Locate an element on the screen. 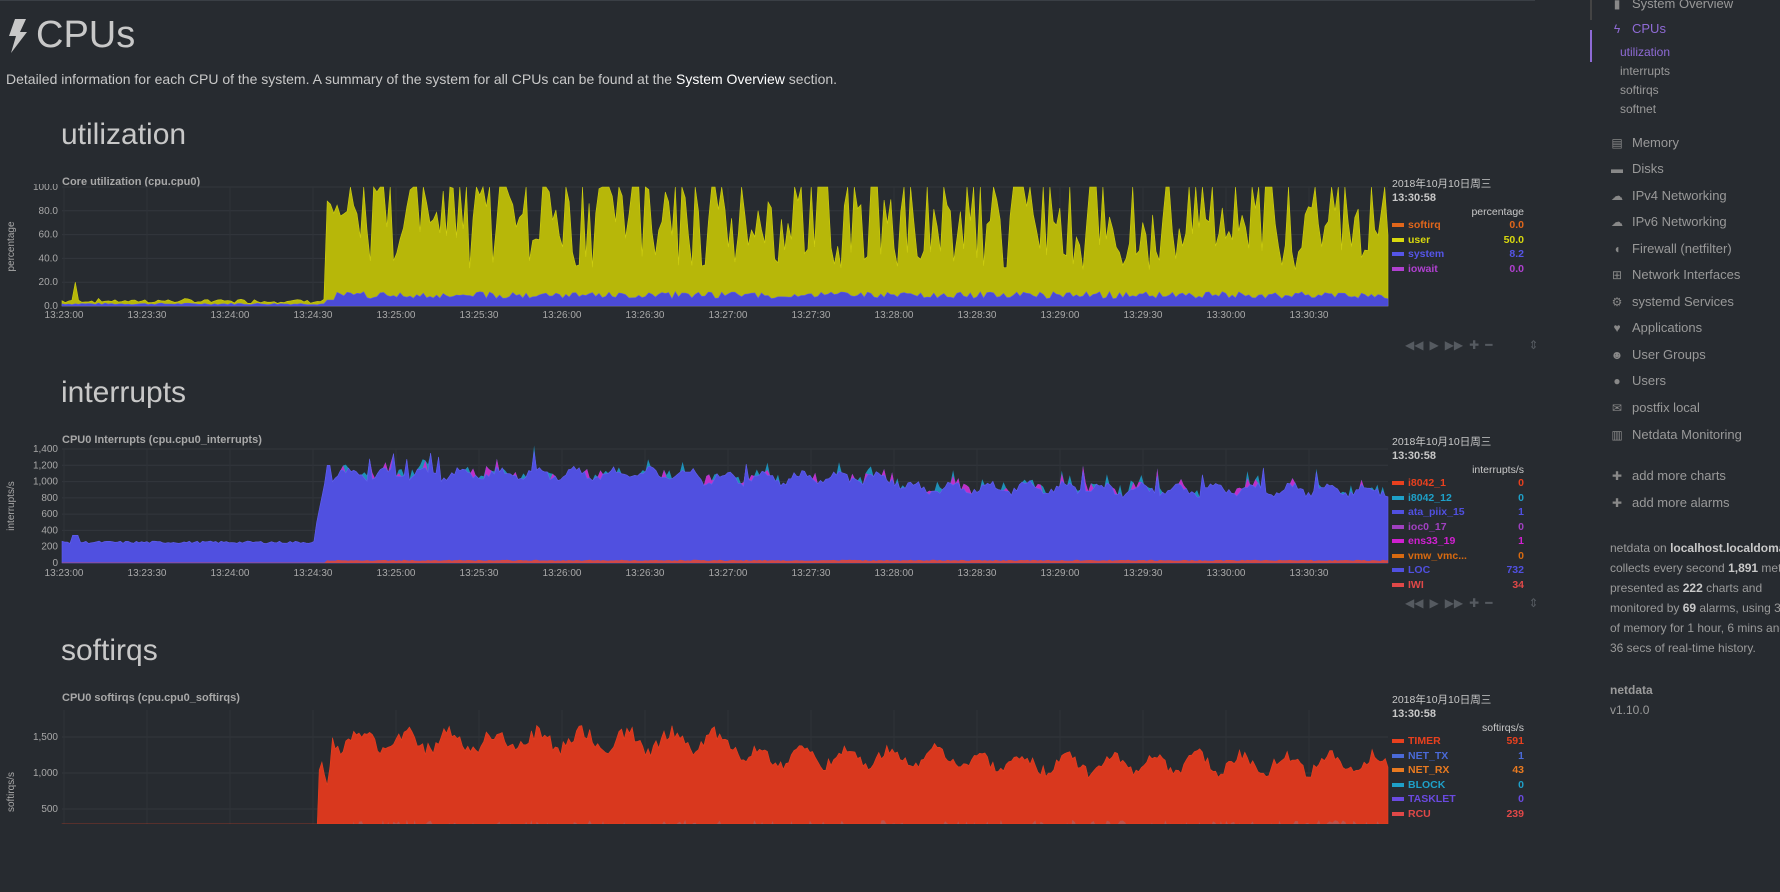  sidebar-item-user-groups: ☻ User Groups is located at coordinates (1658, 354).